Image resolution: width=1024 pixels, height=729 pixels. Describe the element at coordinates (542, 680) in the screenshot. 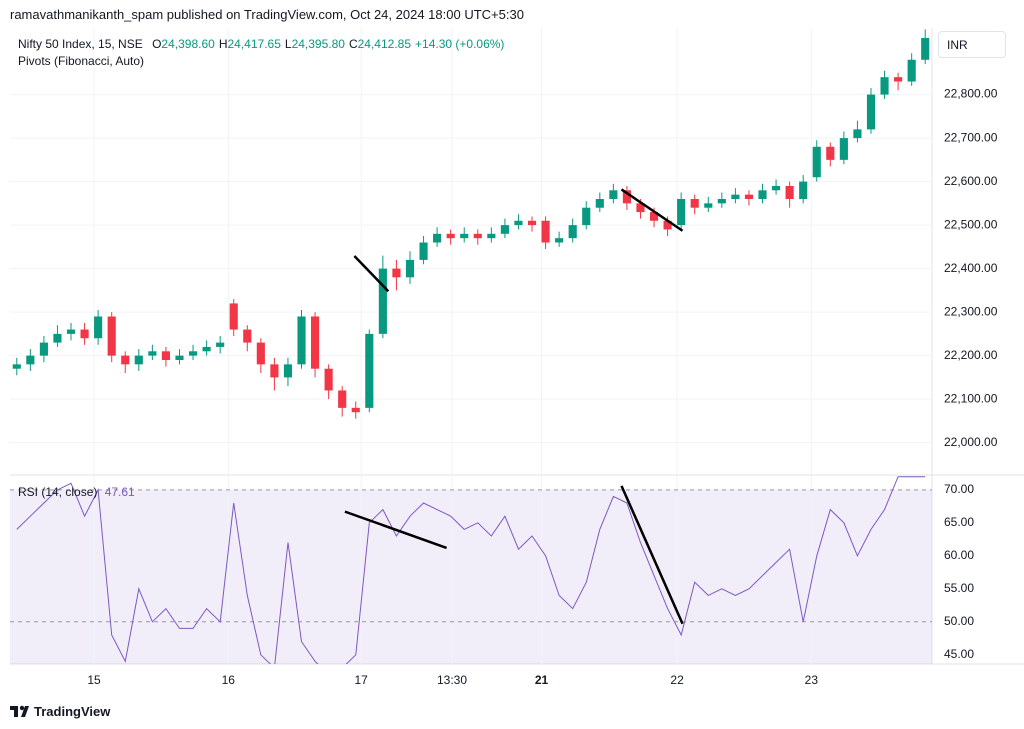

I see `x-tick-label: 21` at that location.